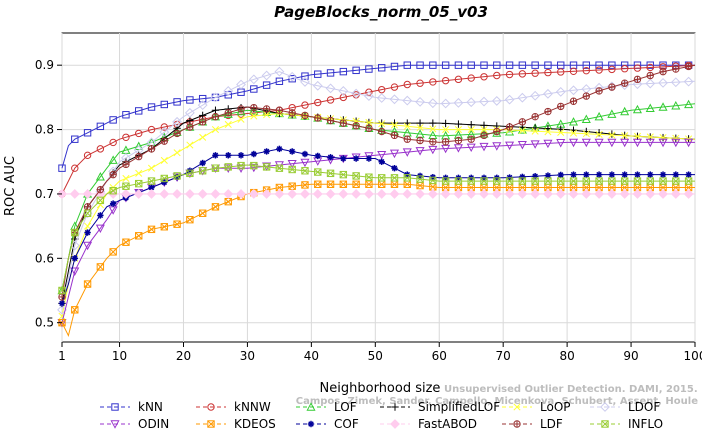 This screenshot has width=702, height=434. I want to click on legend-item-loop: LoOP, so click(536, 407).